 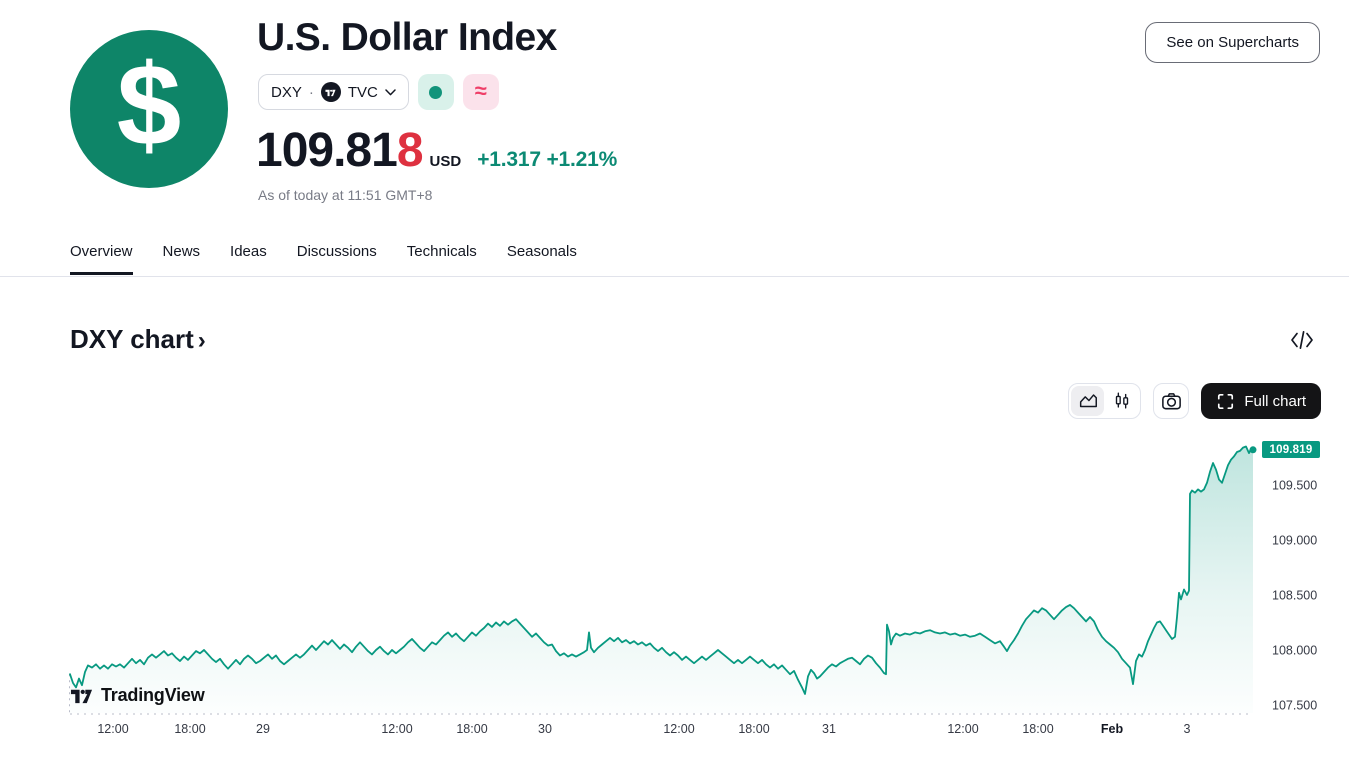 I want to click on chart-section-title: DXY chart, so click(x=132, y=339).